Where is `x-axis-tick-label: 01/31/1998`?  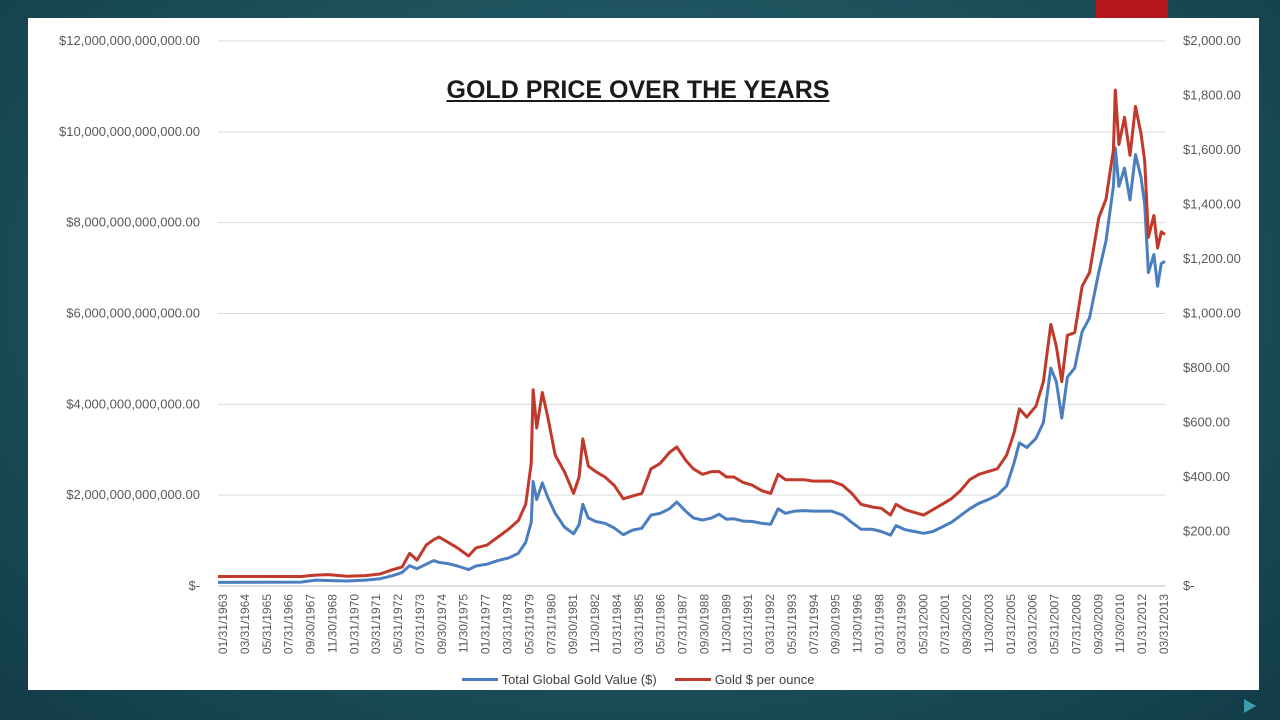
x-axis-tick-label: 01/31/1998 is located at coordinates (880, 624).